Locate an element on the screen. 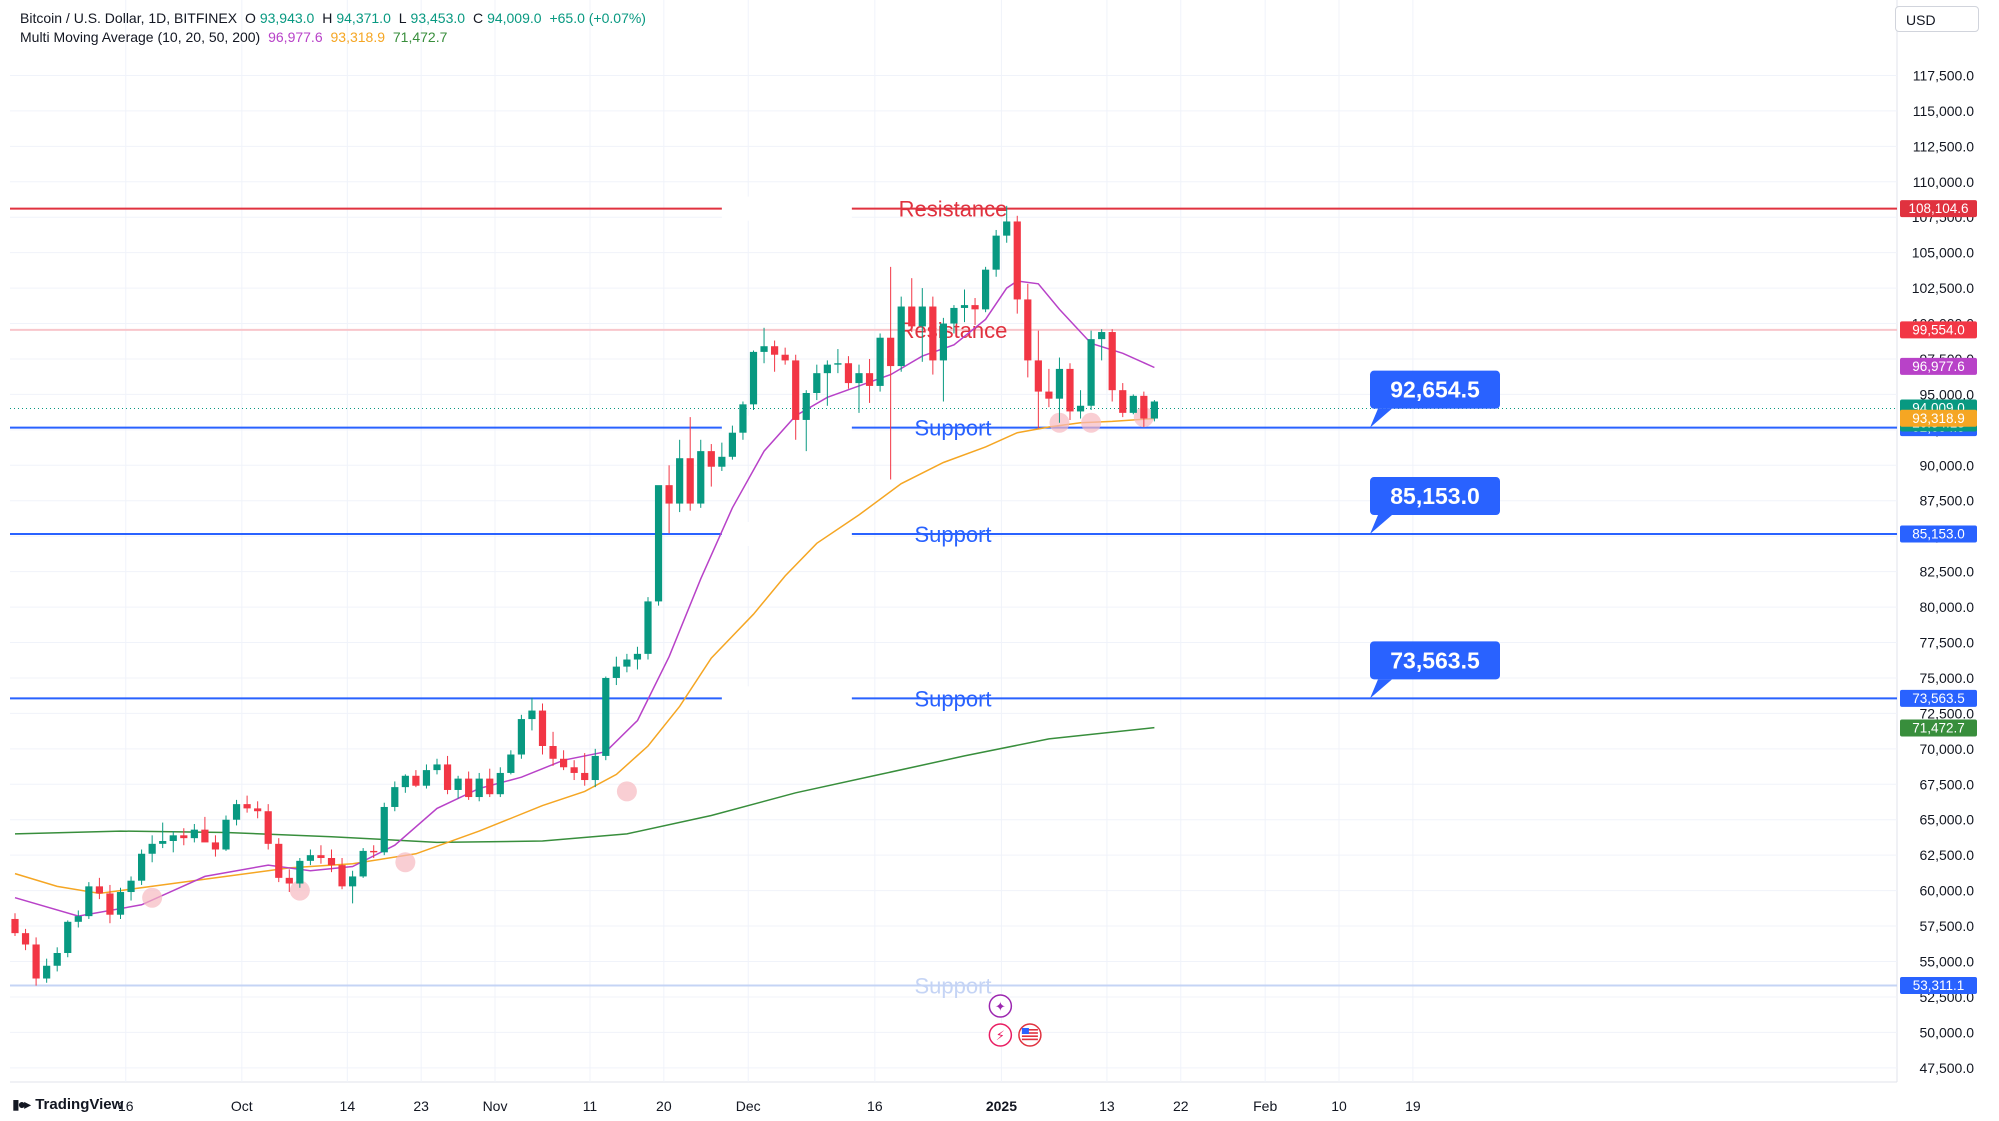  price-tick-label: 57,500.0 is located at coordinates (1947, 926).